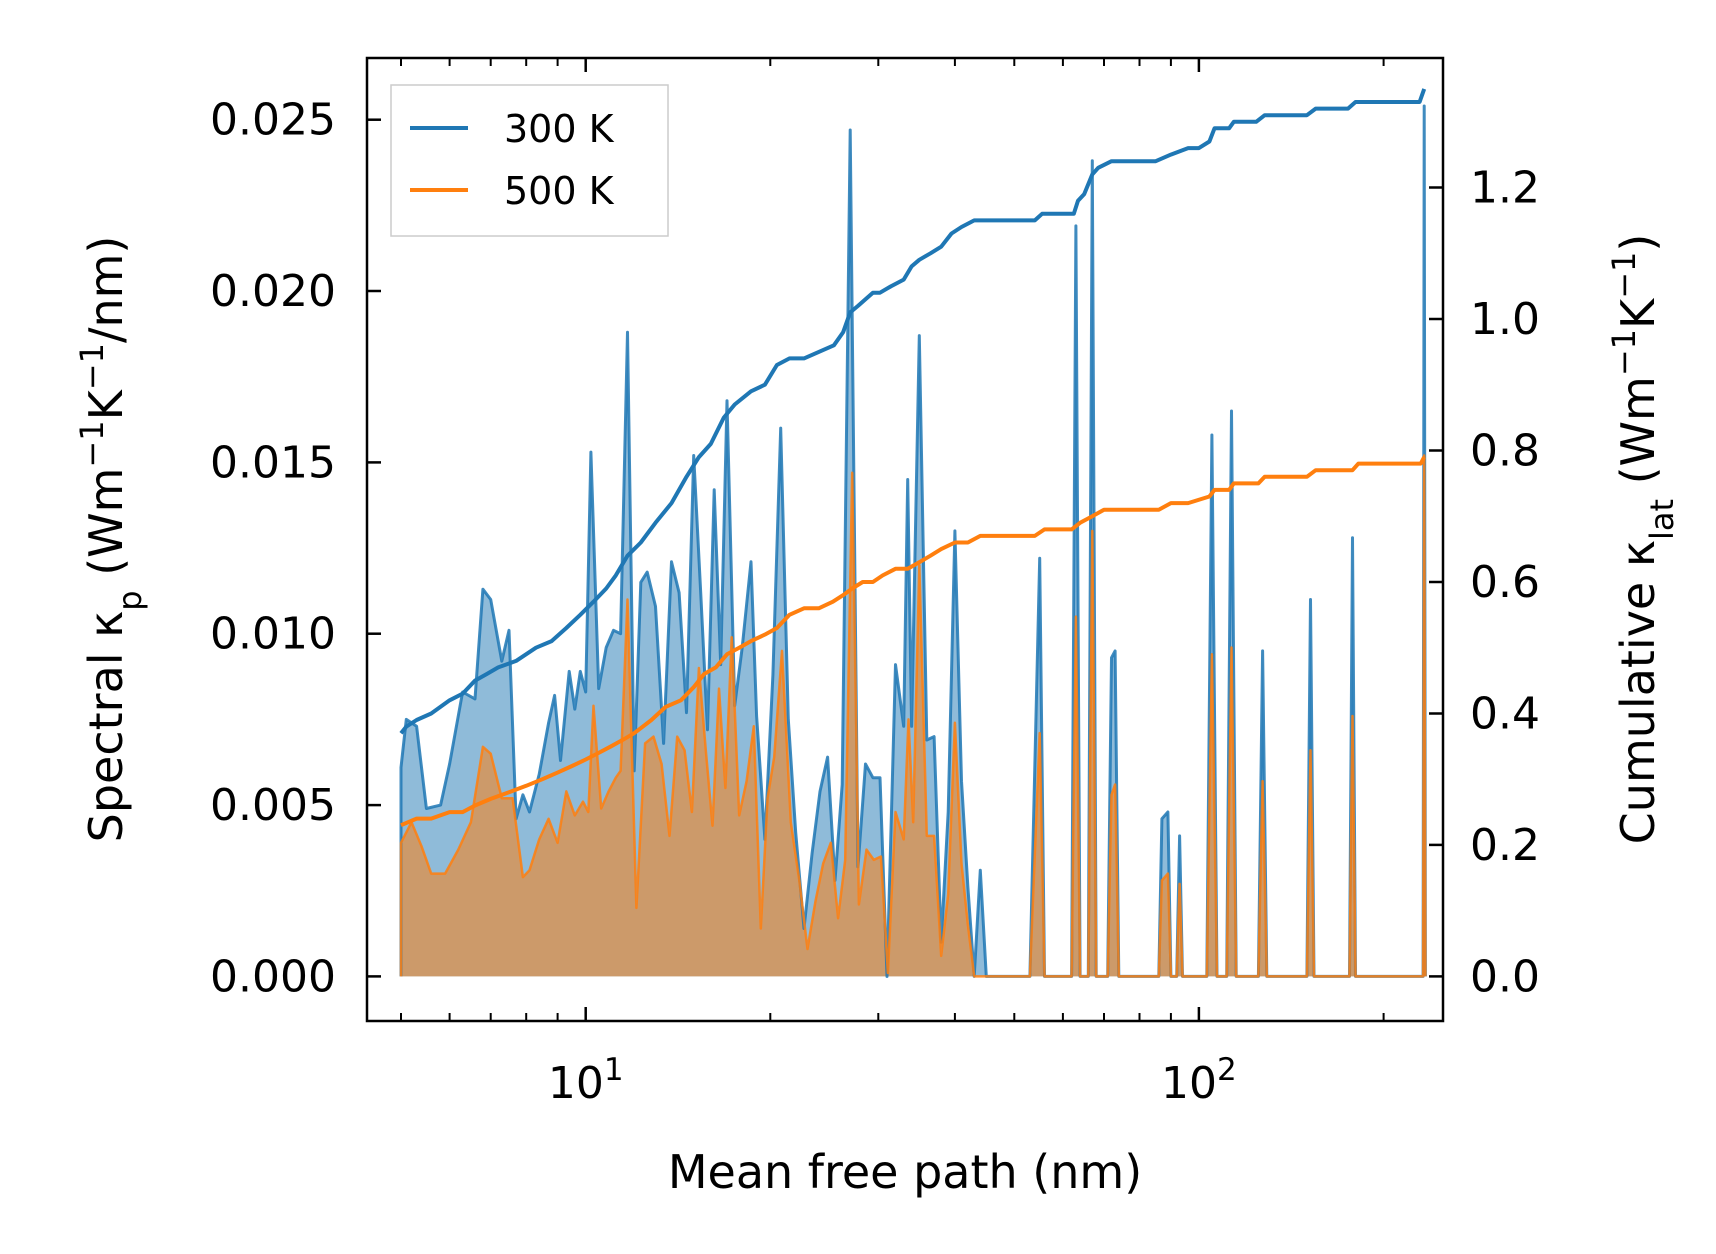  I want to click on y-right-tick-label: 0.2, so click(1505, 845).